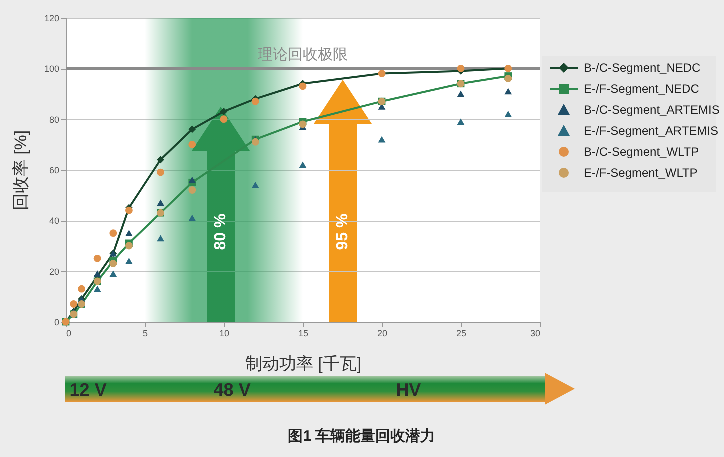 The width and height of the screenshot is (724, 457). Describe the element at coordinates (20, 170) in the screenshot. I see `y-axis-title: 回收率 [%]` at that location.